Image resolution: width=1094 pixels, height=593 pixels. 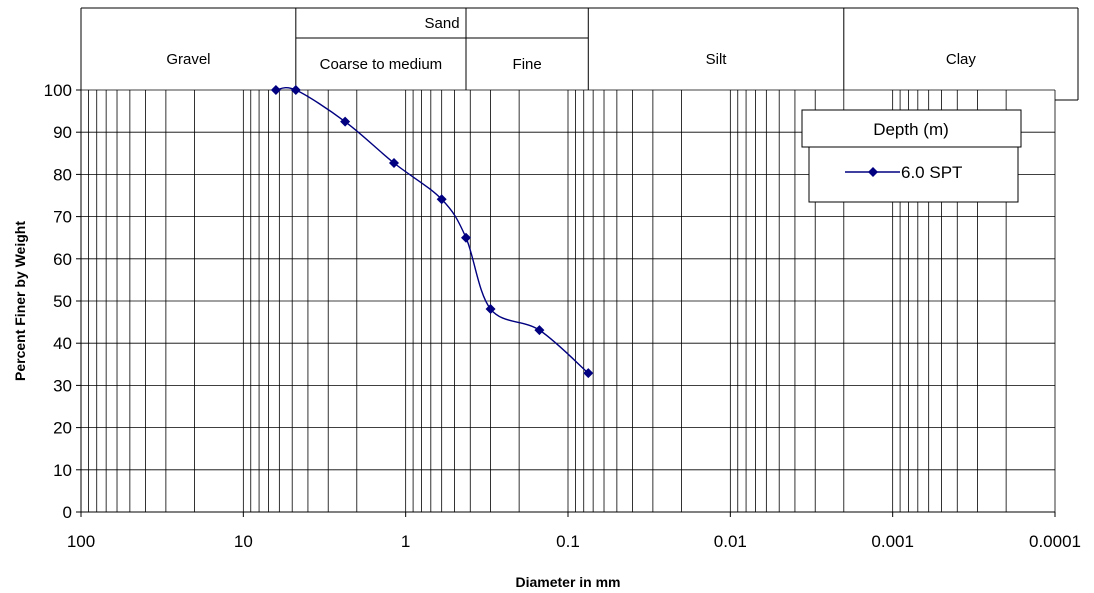 What do you see at coordinates (1055, 541) in the screenshot?
I see `x-tick-label: 0.0001` at bounding box center [1055, 541].